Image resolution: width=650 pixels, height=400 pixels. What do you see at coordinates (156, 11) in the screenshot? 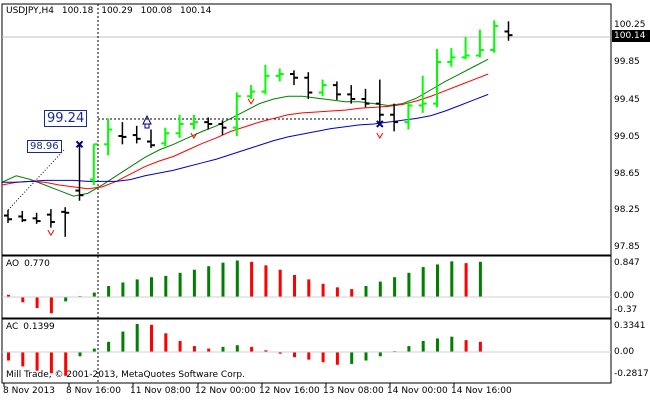
I see `ohlc-low: 100.08` at bounding box center [156, 11].